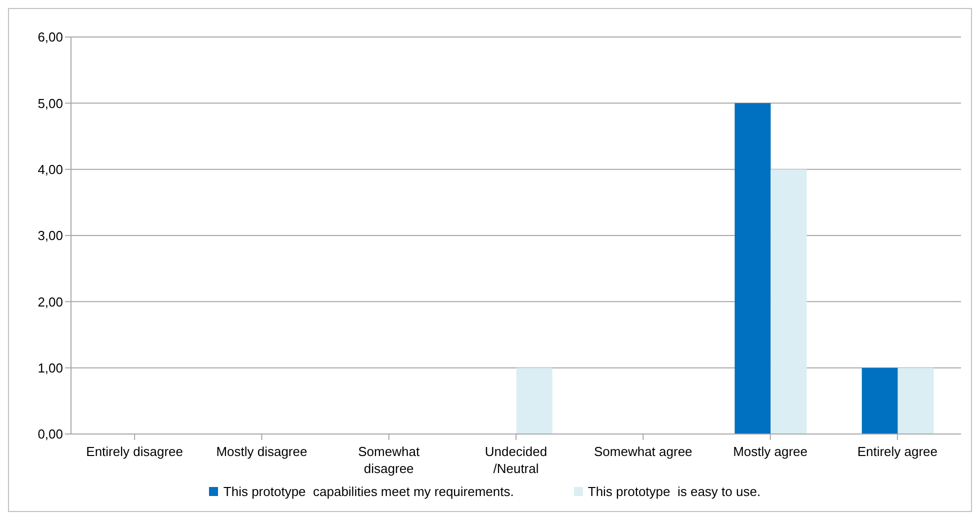 This screenshot has height=520, width=980. I want to click on y-tick-label: 6,00, so click(50, 37).